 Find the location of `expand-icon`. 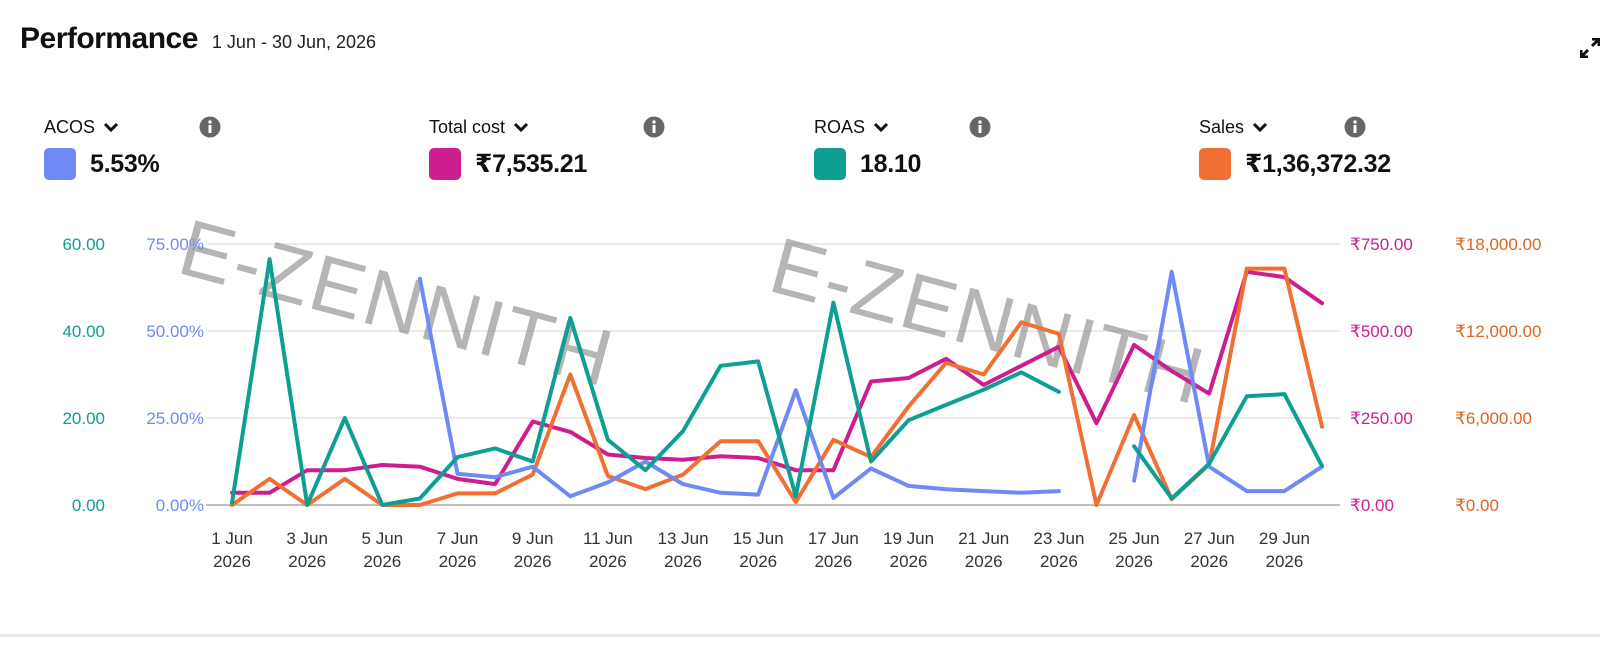

expand-icon is located at coordinates (1590, 48).